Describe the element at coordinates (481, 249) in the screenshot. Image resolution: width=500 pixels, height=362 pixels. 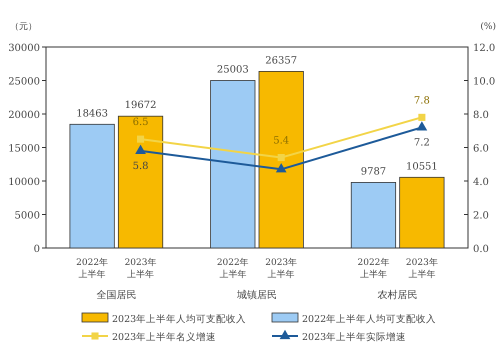
I see `y2-tick-label: 0.0` at that location.